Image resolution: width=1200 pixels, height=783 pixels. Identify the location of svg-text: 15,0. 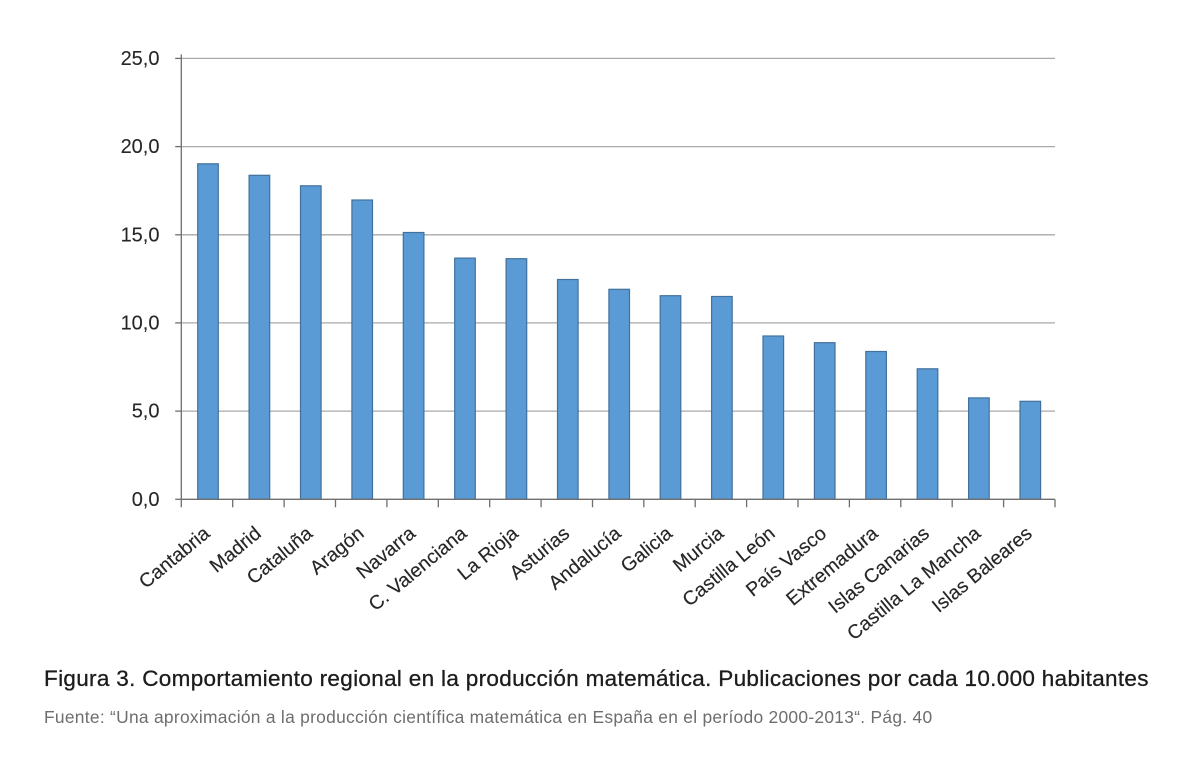
(140, 235).